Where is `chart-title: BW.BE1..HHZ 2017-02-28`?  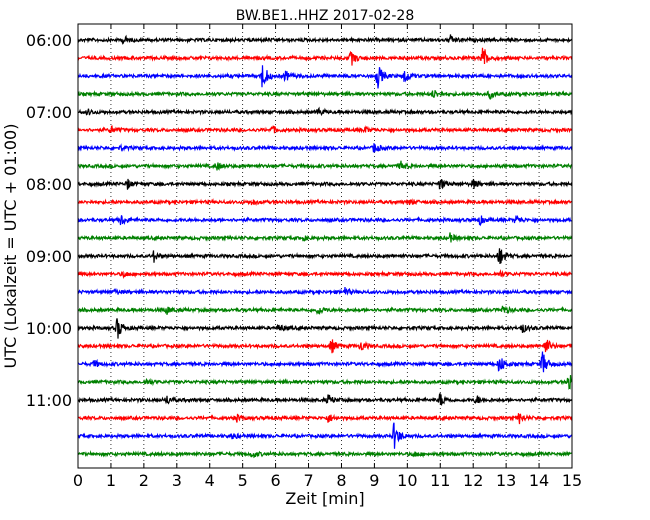
chart-title: BW.BE1..HHZ 2017-02-28 is located at coordinates (325, 16).